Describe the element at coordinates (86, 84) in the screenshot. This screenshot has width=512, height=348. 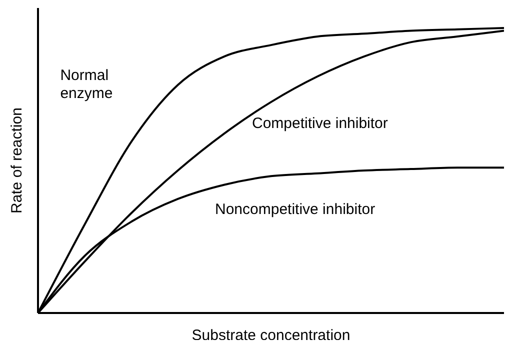
I see `text: Normal enzyme` at that location.